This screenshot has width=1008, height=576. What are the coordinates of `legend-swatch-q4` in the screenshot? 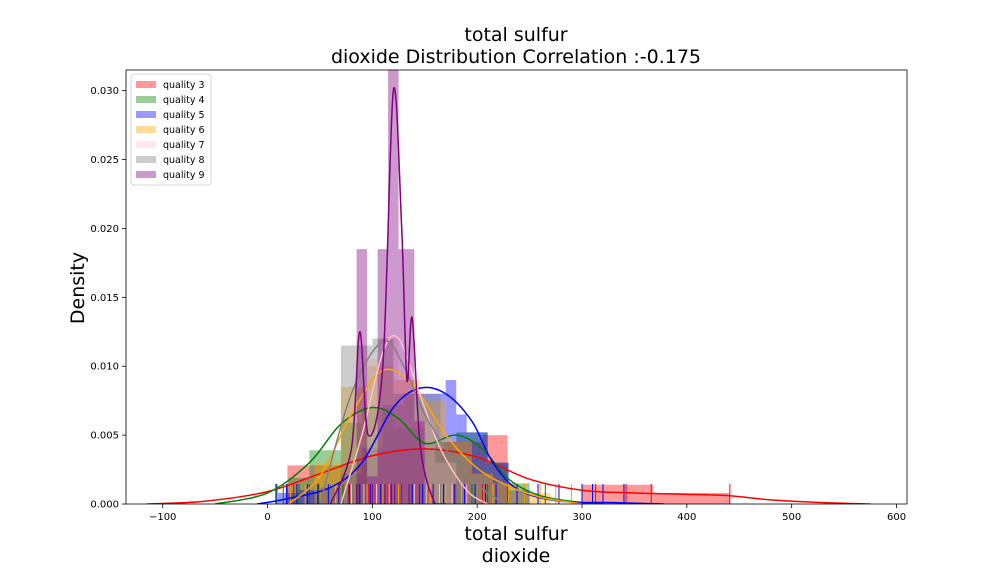 It's located at (146, 99).